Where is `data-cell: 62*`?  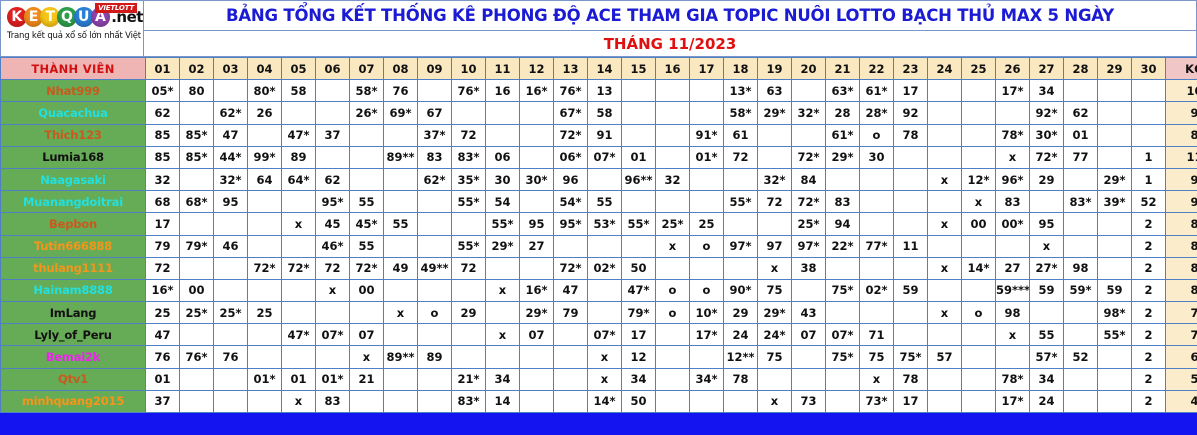
data-cell: 62* is located at coordinates (231, 113).